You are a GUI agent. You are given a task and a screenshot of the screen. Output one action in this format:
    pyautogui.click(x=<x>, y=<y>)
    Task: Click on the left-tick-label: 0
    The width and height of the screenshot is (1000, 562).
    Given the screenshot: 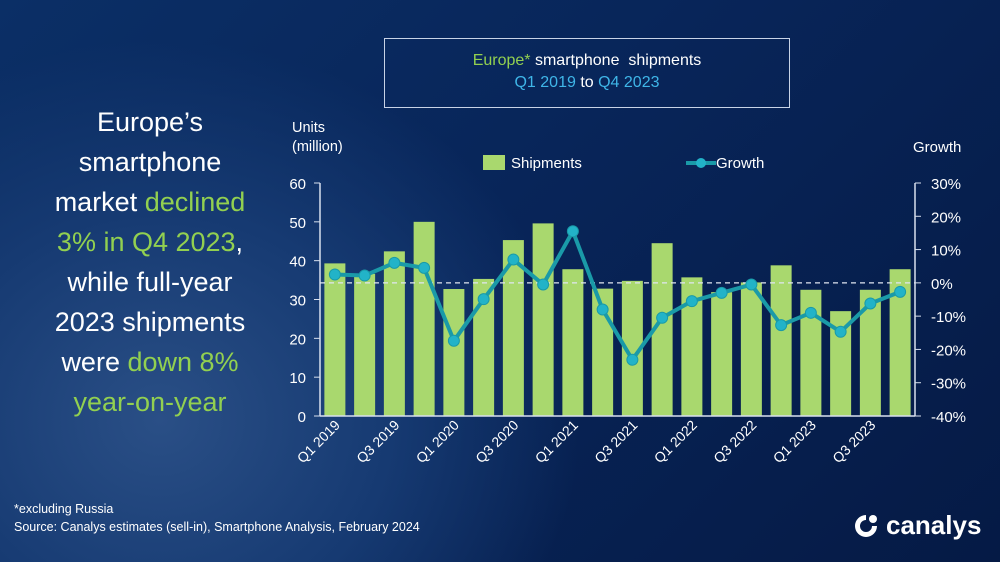 What is the action you would take?
    pyautogui.click(x=302, y=417)
    